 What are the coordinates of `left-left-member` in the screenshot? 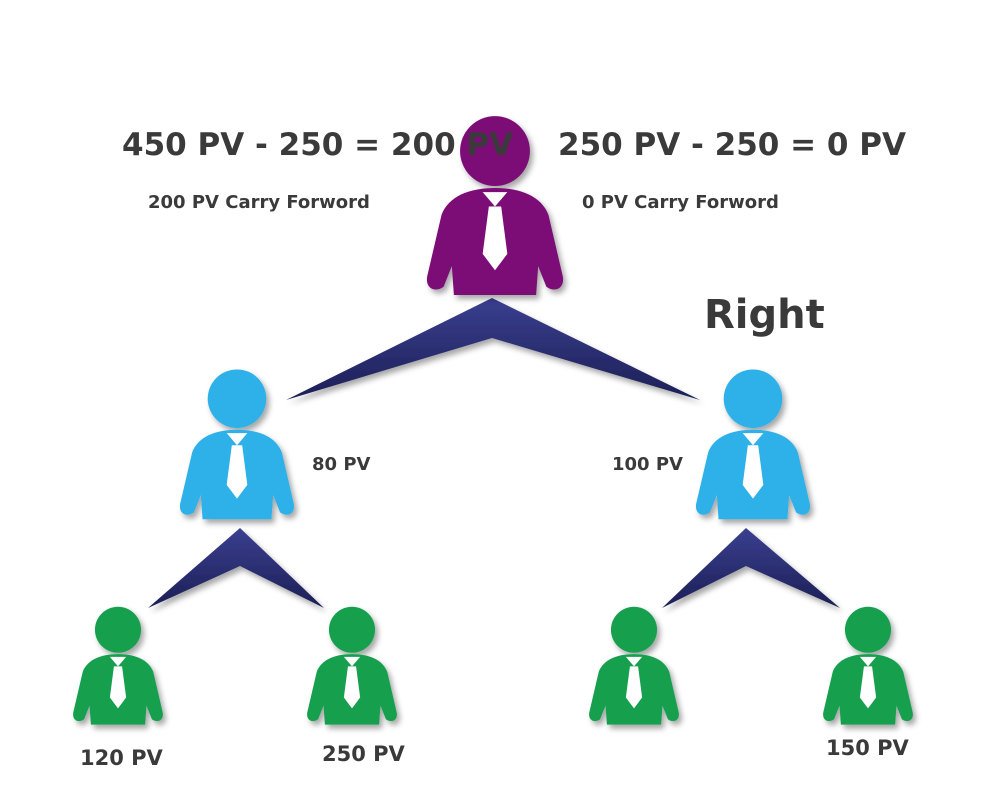 It's located at (118, 665).